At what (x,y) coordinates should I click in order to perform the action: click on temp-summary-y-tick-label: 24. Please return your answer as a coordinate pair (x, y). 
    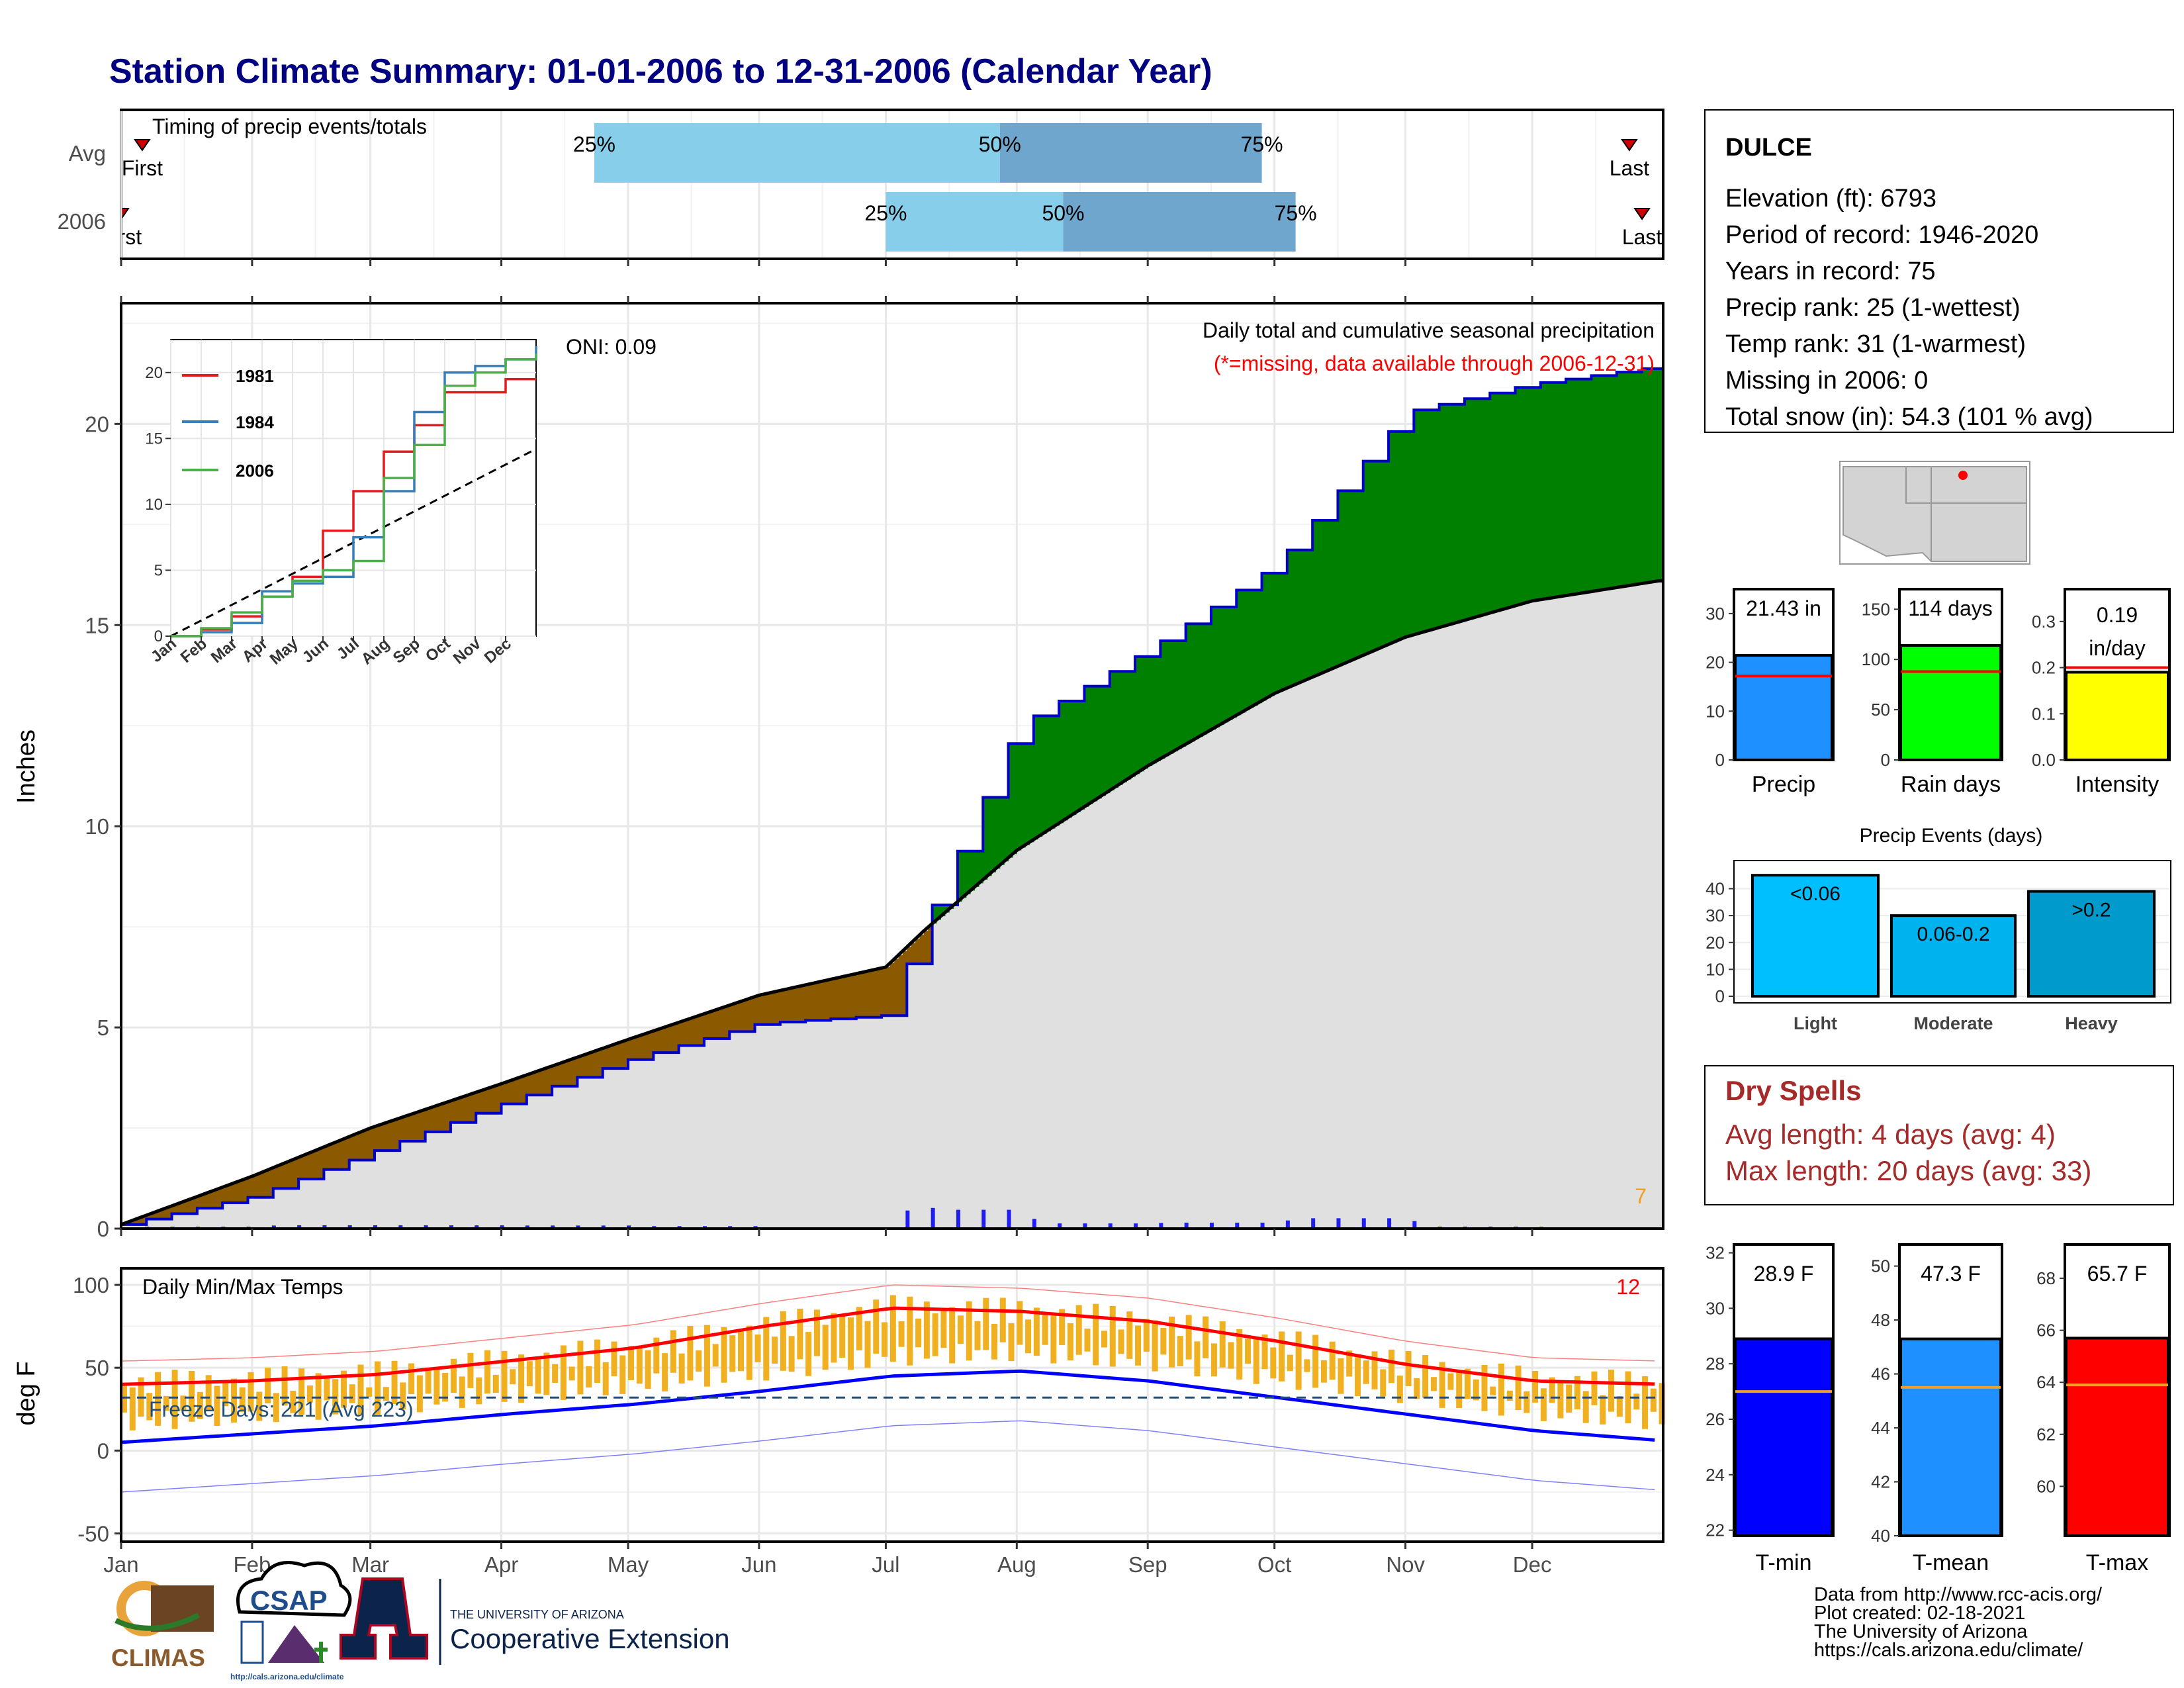
    Looking at the image, I should click on (1715, 1475).